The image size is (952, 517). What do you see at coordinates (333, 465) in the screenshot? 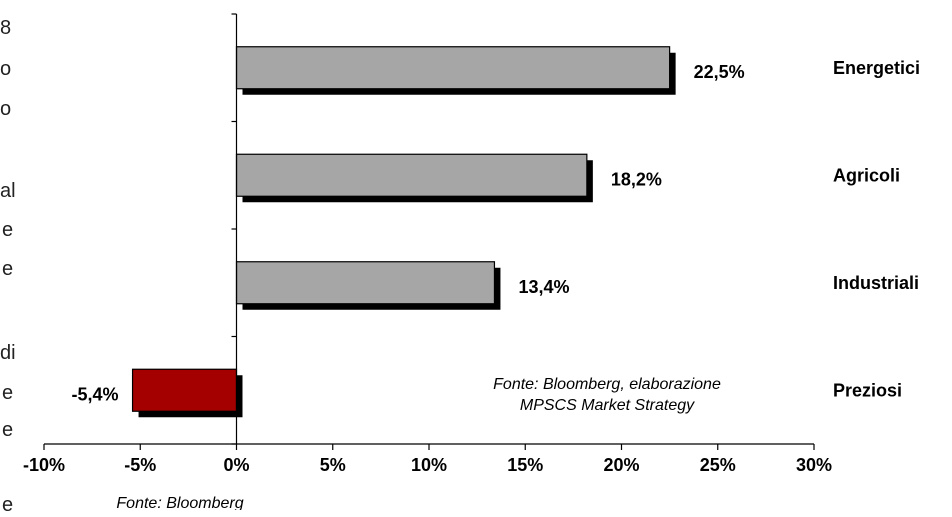
I see `x-tick-label: 5%` at bounding box center [333, 465].